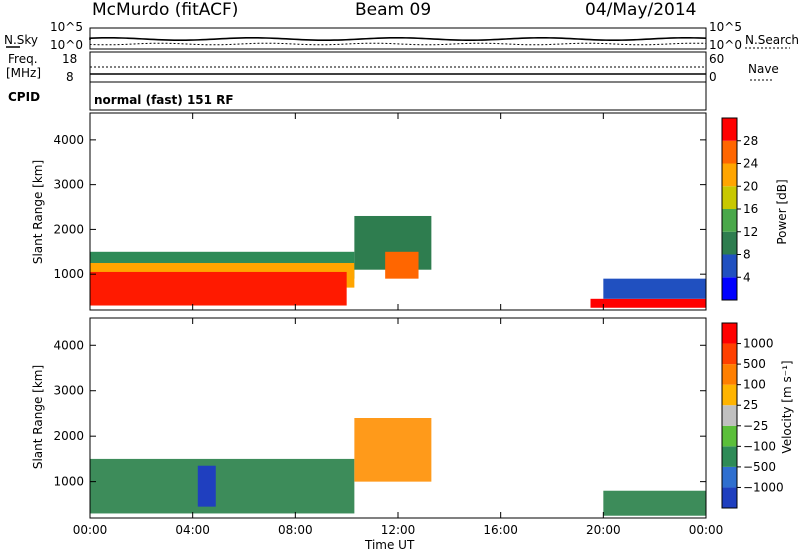  Describe the element at coordinates (192, 530) in the screenshot. I see `velocity-xtick-label: 04:00` at that location.